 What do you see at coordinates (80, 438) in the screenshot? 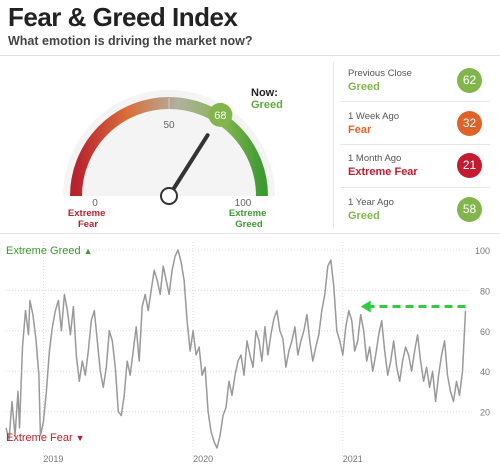
I see `down-triangle-icon: ▼` at bounding box center [80, 438].